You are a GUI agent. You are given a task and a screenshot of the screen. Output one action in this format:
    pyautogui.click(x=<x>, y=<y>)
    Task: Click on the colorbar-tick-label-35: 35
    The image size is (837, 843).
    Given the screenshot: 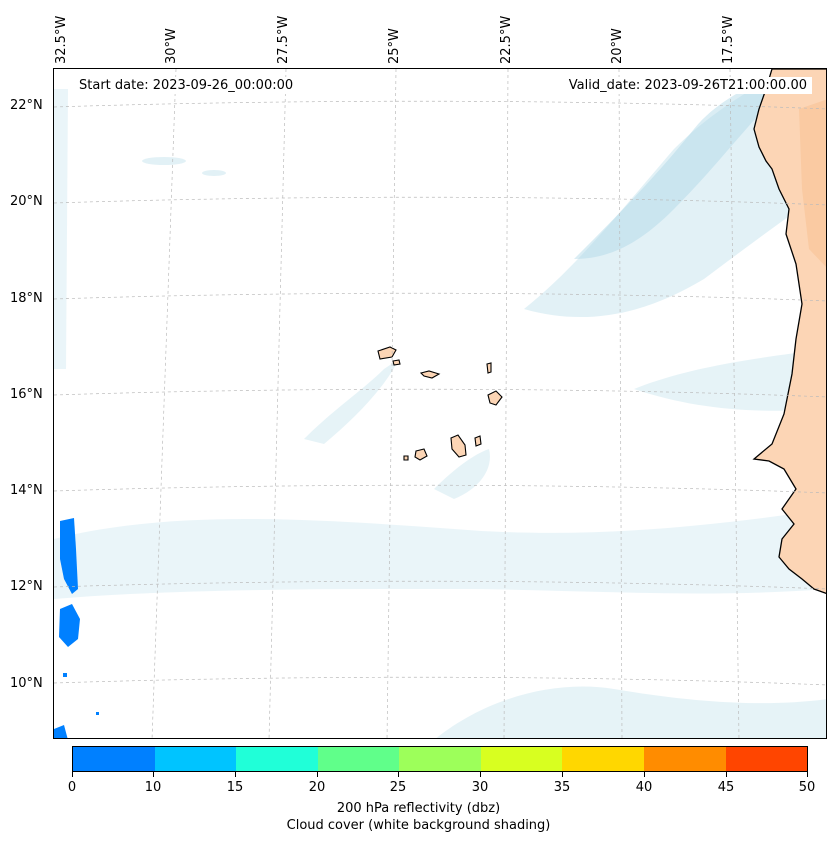 What is the action you would take?
    pyautogui.click(x=562, y=787)
    